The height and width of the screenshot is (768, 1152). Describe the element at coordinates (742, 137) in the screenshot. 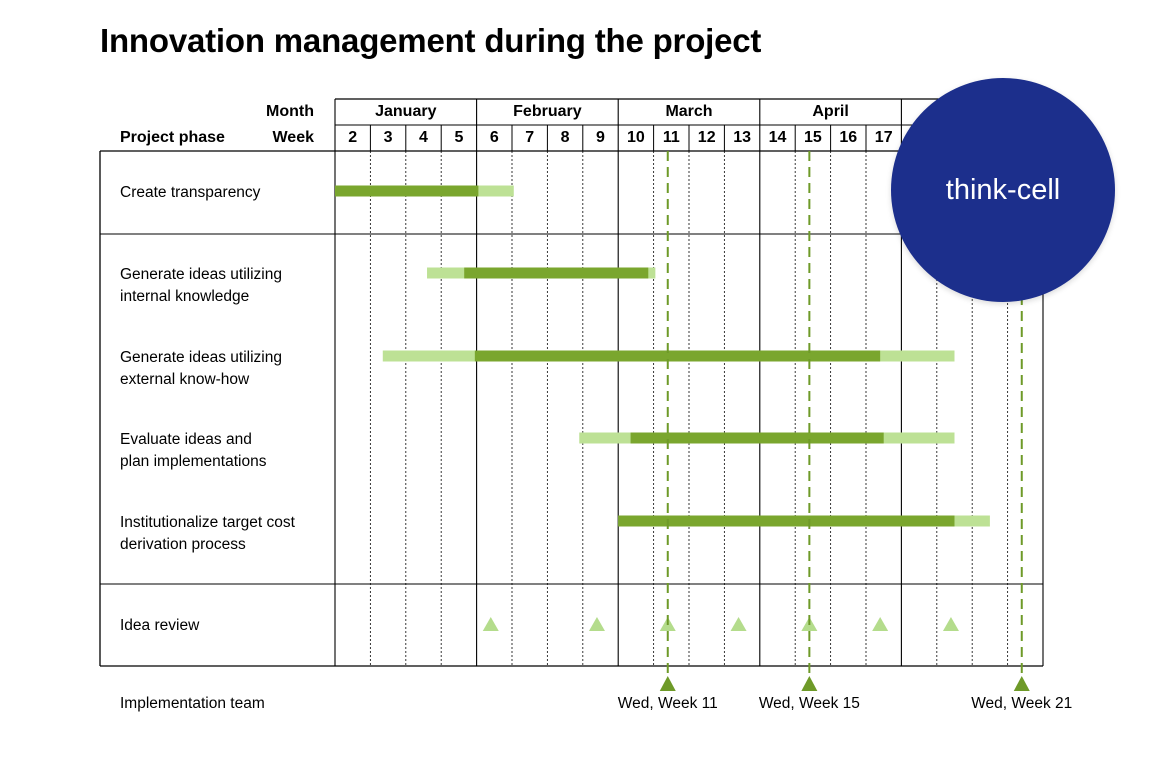

I see `week-label-13: 13` at that location.